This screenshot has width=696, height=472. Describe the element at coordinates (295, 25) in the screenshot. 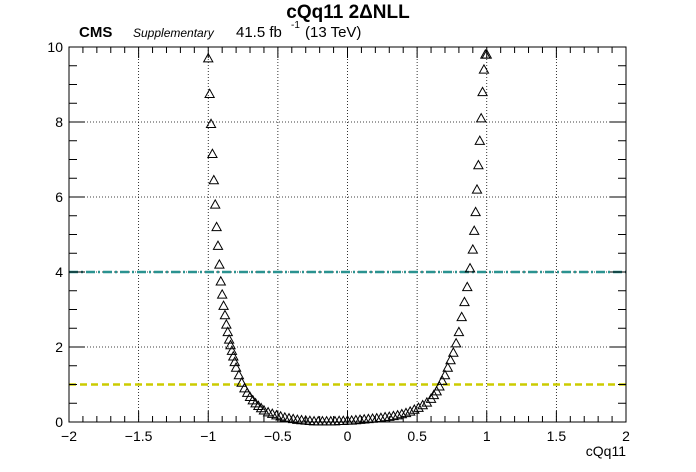

I see `lumi-exponent: -1` at that location.